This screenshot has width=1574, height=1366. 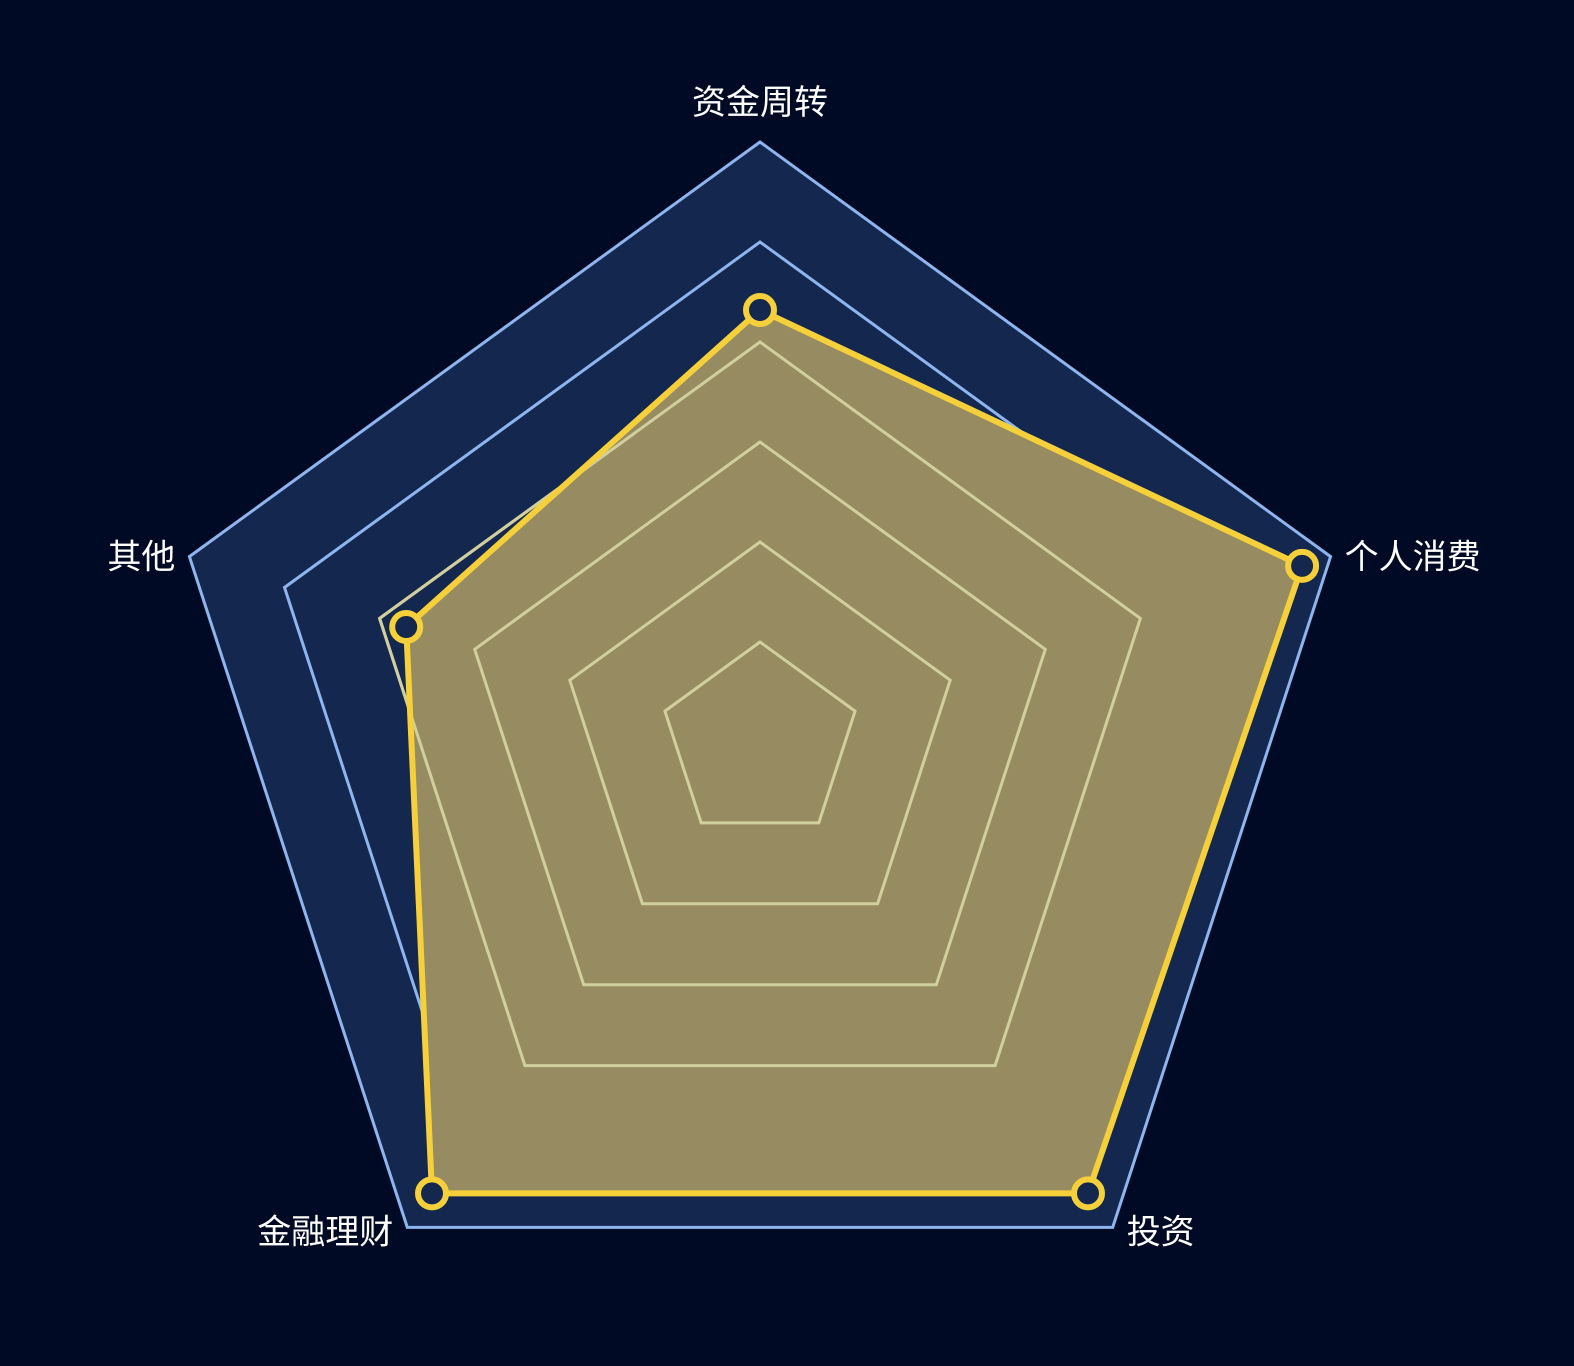 What do you see at coordinates (1161, 1232) in the screenshot?
I see `axis-label-3: 投资` at bounding box center [1161, 1232].